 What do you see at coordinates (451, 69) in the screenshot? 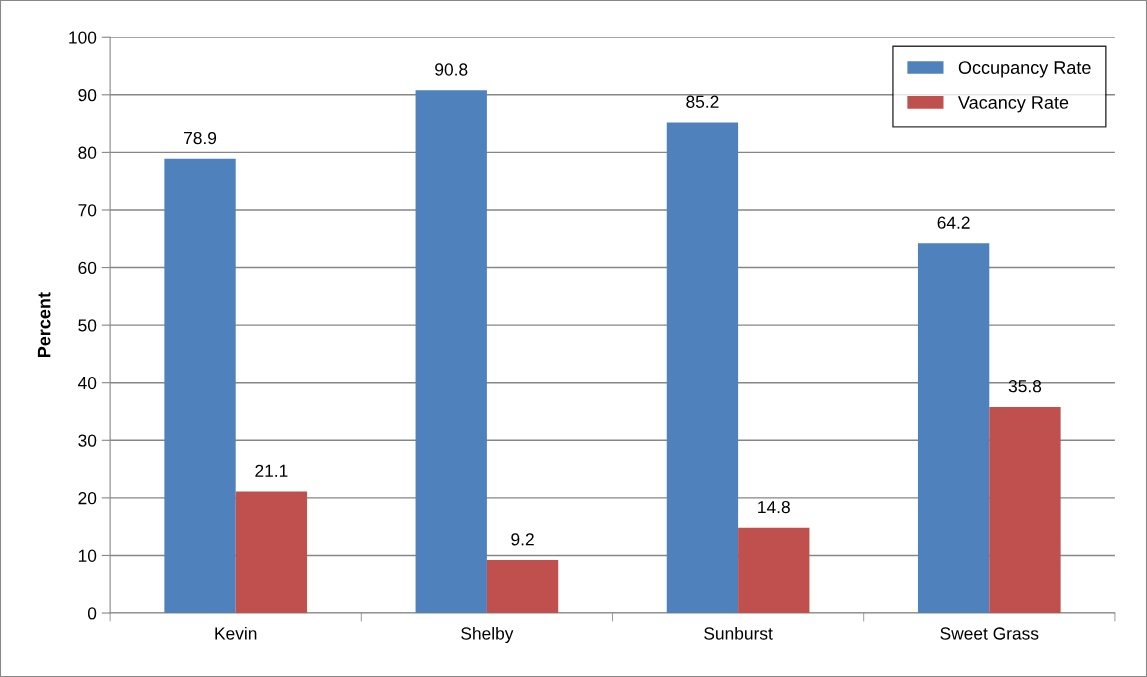
I see `data-label: 90.8` at bounding box center [451, 69].